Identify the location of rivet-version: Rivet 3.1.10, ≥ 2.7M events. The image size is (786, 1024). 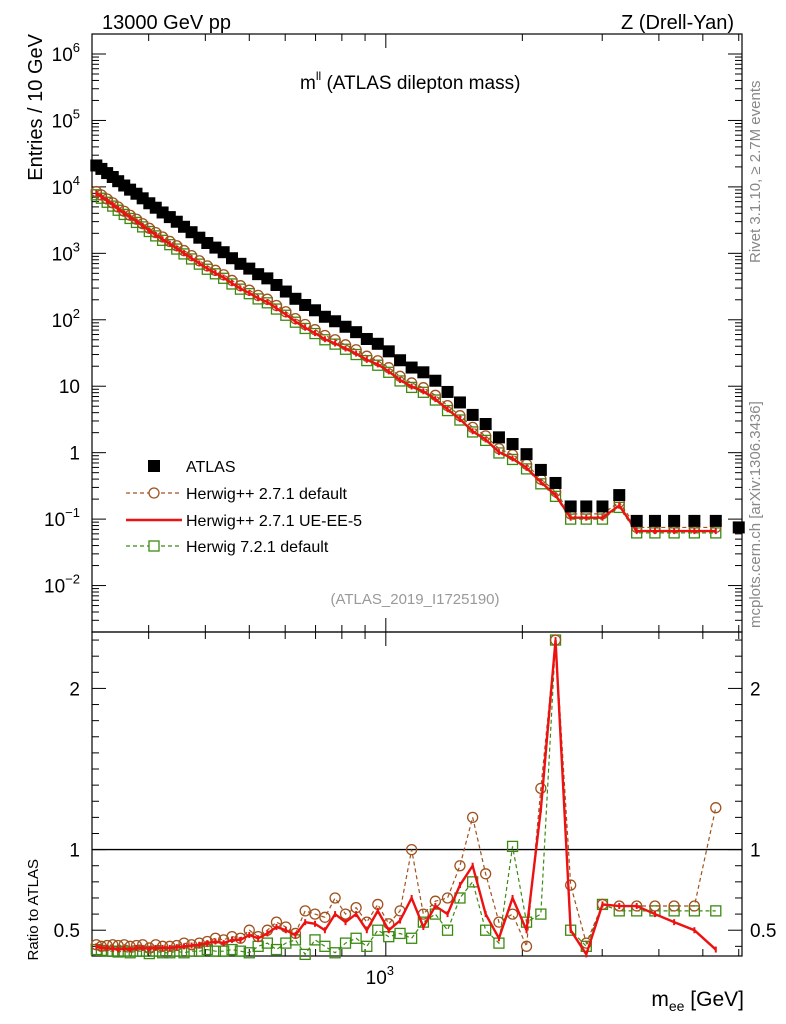
(755, 172).